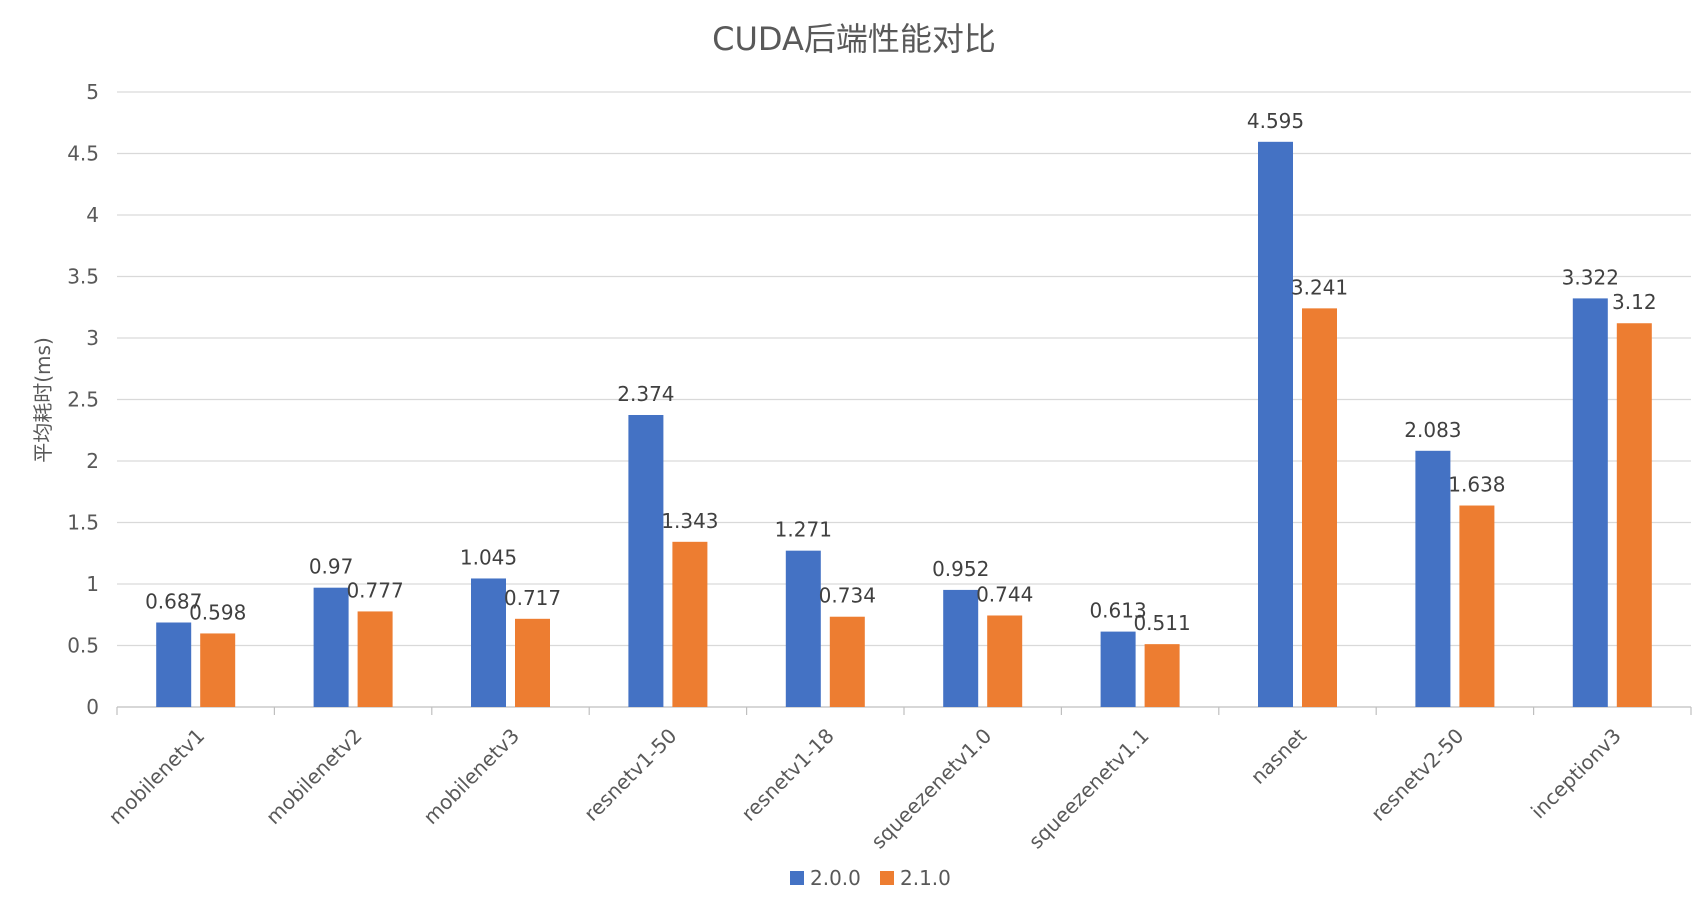 This screenshot has width=1708, height=914. I want to click on bar-2.1.0-resnetv1-18, so click(847, 661).